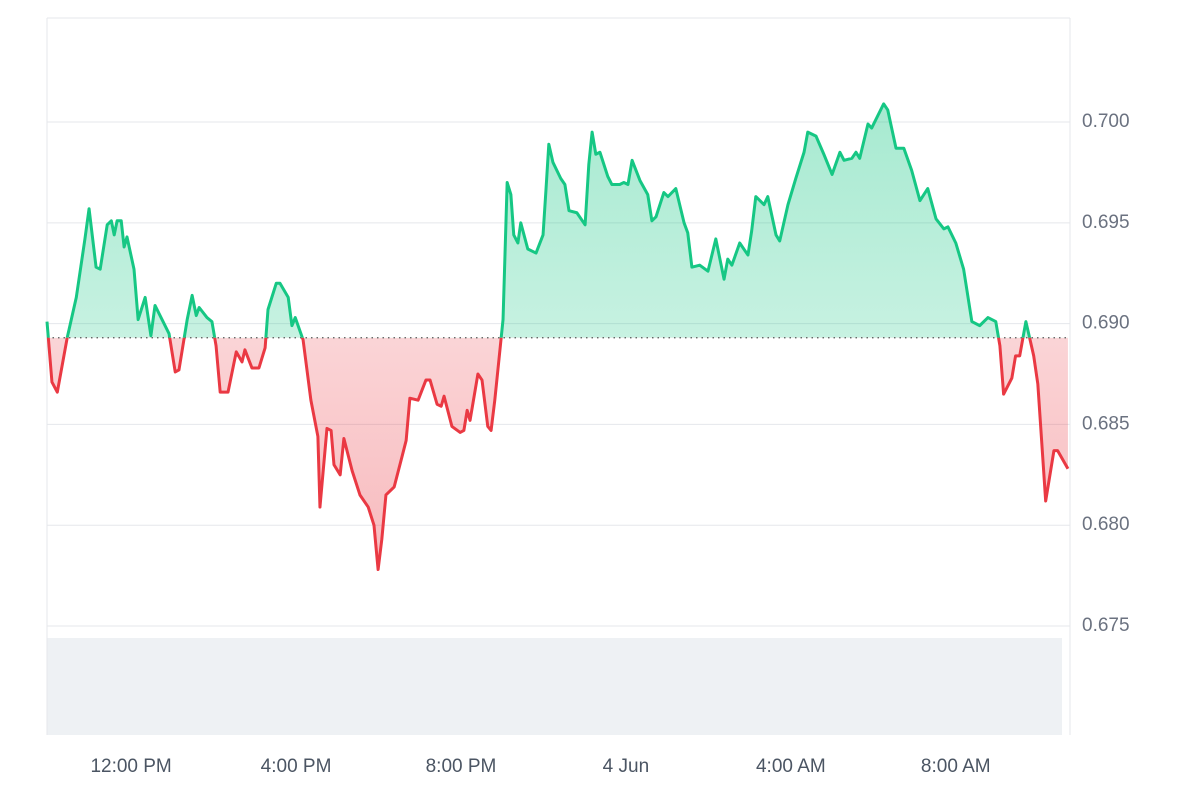 The width and height of the screenshot is (1200, 800). Describe the element at coordinates (554, 686) in the screenshot. I see `volume-area` at that location.